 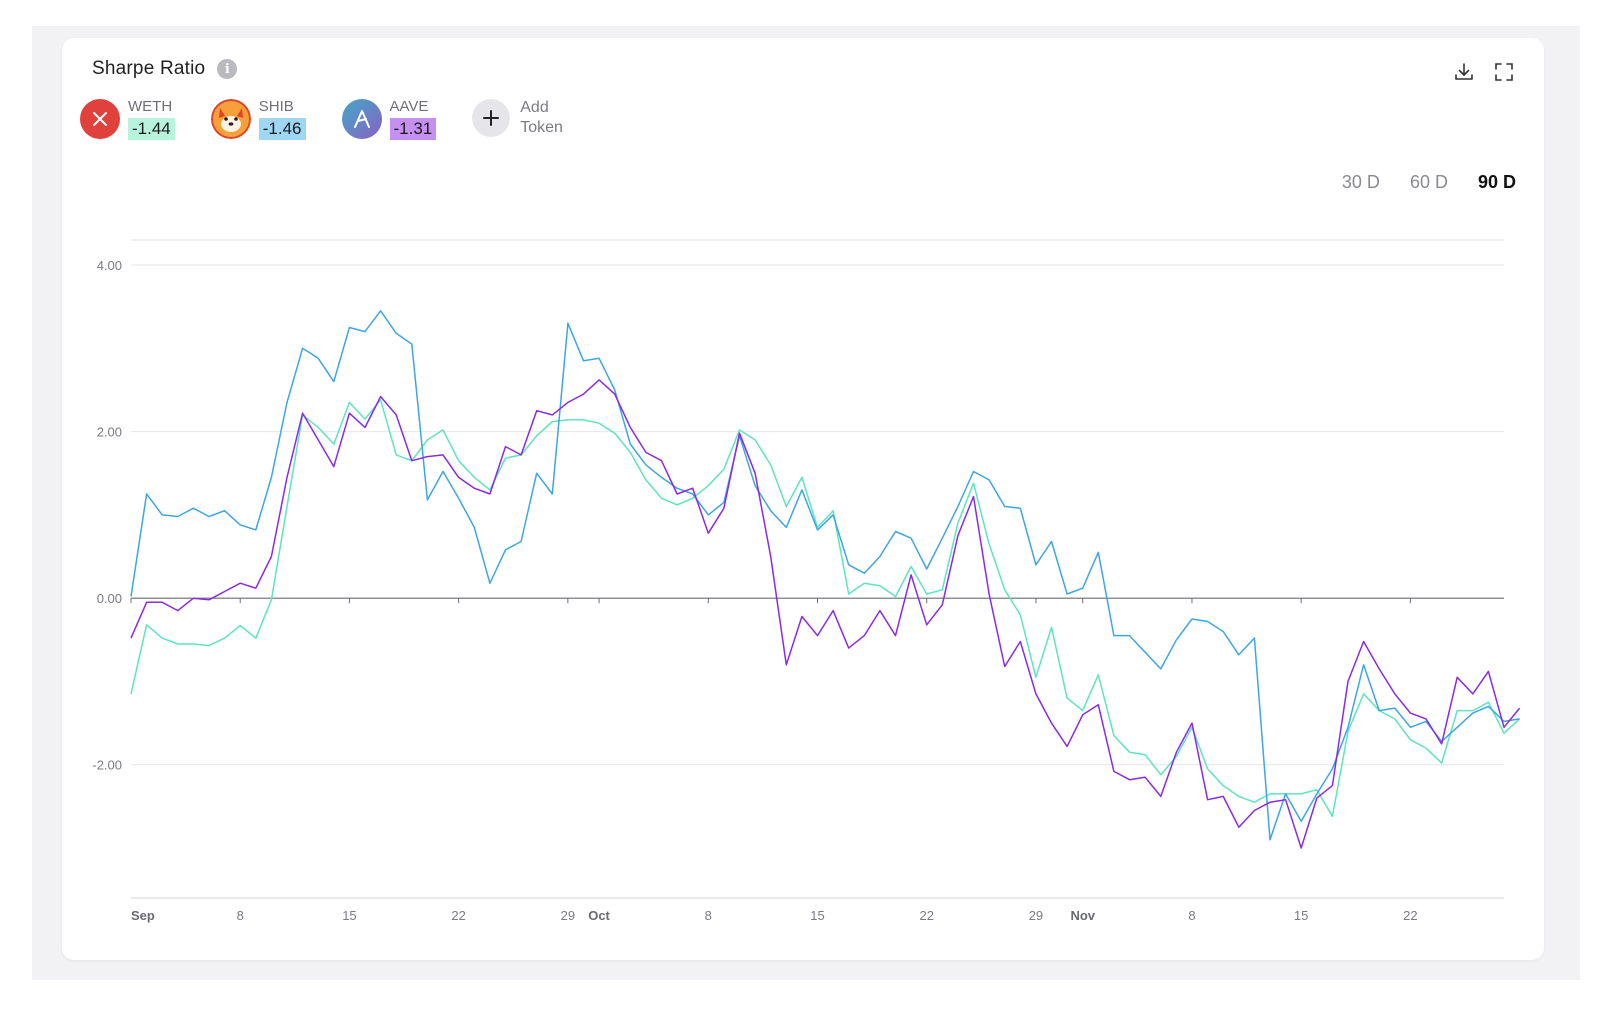 I want to click on aave-logo-icon, so click(x=361, y=119).